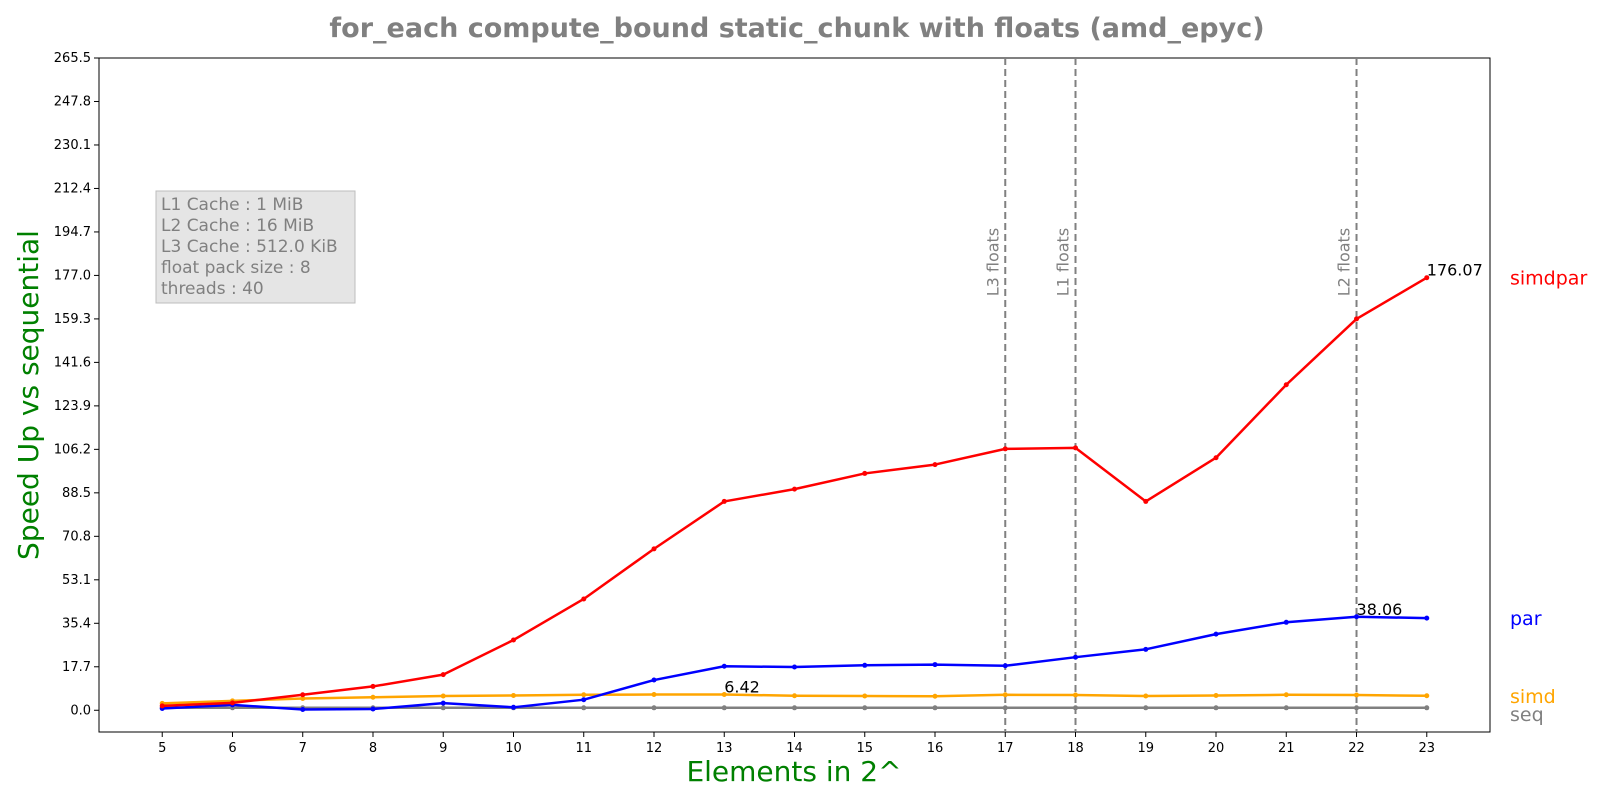  Describe the element at coordinates (72, 188) in the screenshot. I see `y-tick-label: 212.4` at that location.